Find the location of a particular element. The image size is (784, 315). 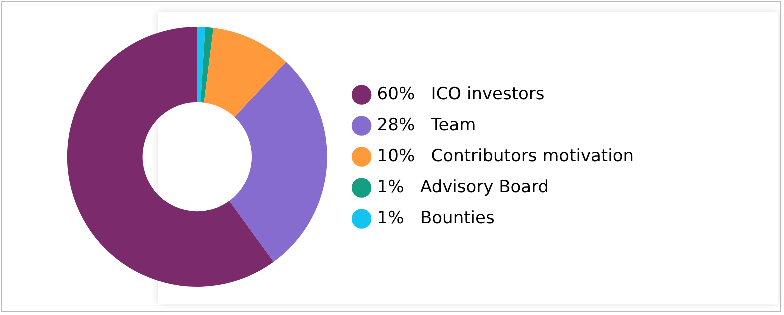

legend-label: 60% ICO investors is located at coordinates (461, 94).